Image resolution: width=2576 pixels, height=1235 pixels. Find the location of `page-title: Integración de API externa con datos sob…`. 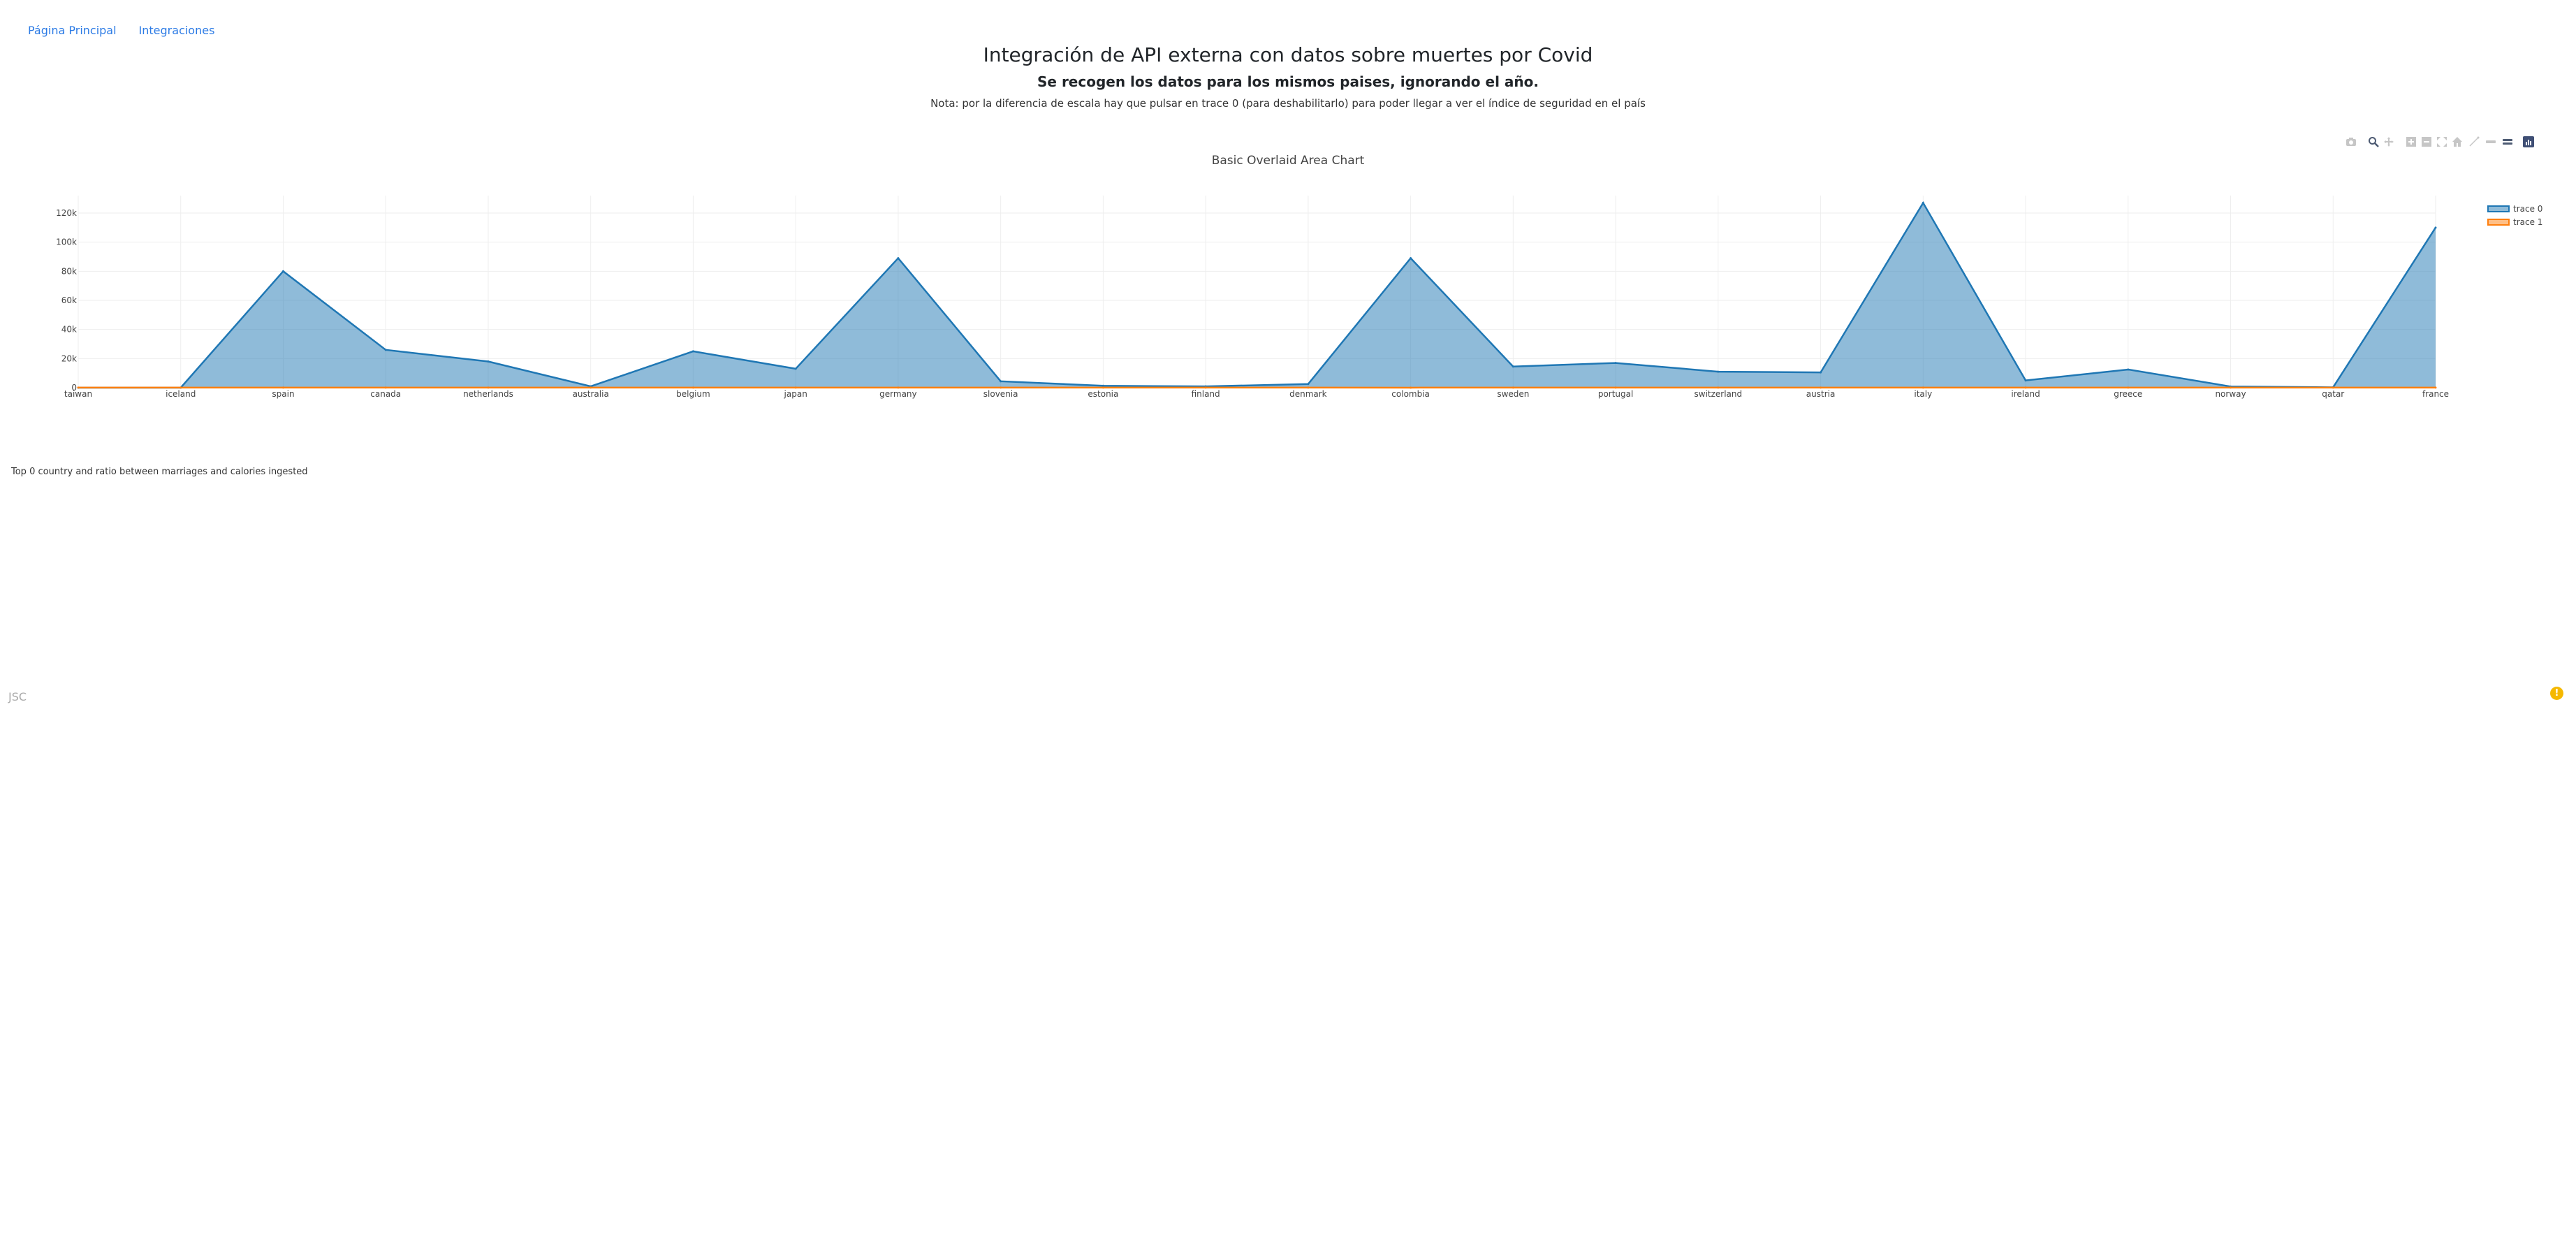

page-title: Integración de API externa con datos sob… is located at coordinates (1288, 54).